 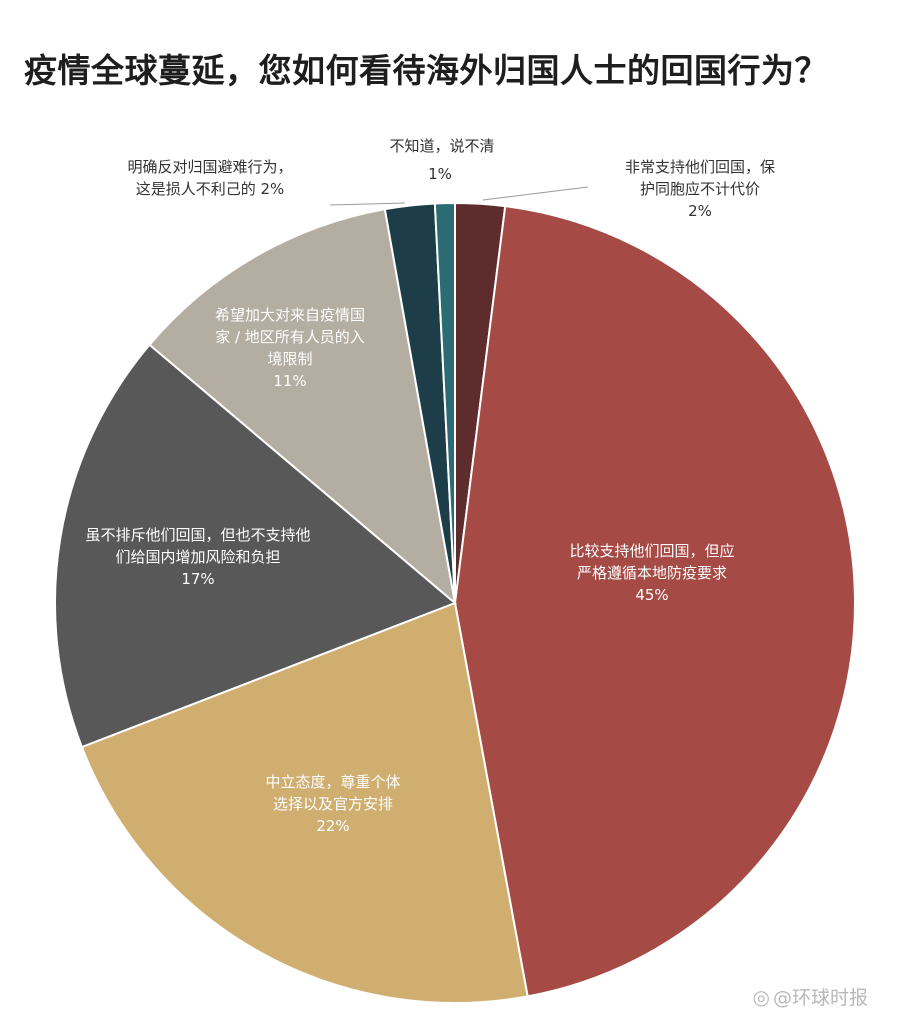 I want to click on slice-value-label-2: 22%, so click(x=332, y=826).